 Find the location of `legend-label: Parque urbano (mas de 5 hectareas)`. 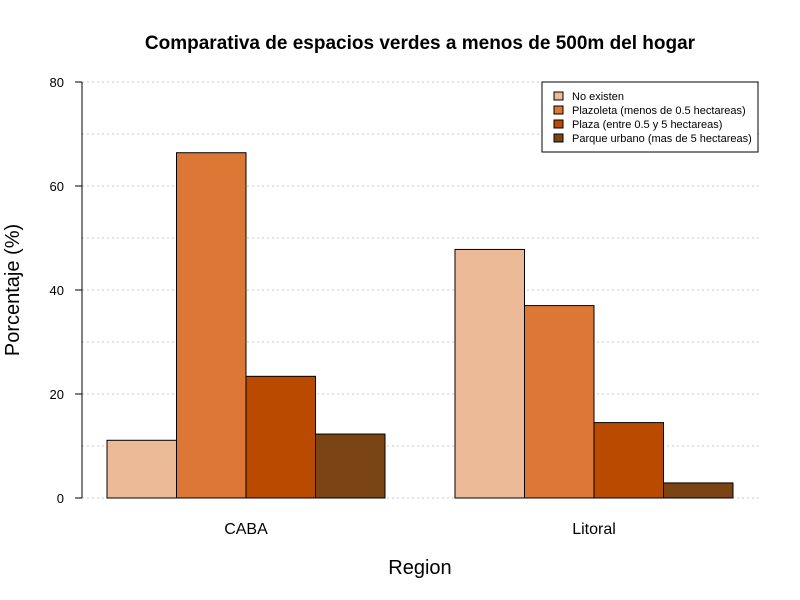

legend-label: Parque urbano (mas de 5 hectareas) is located at coordinates (662, 139).